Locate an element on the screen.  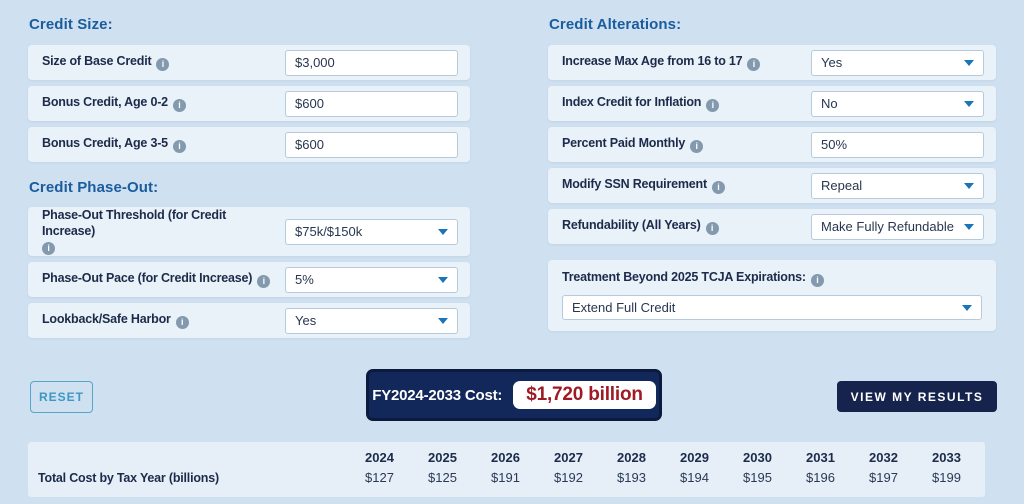
field-label-text: Lookback/Safe Harbor is located at coordinates (106, 319).